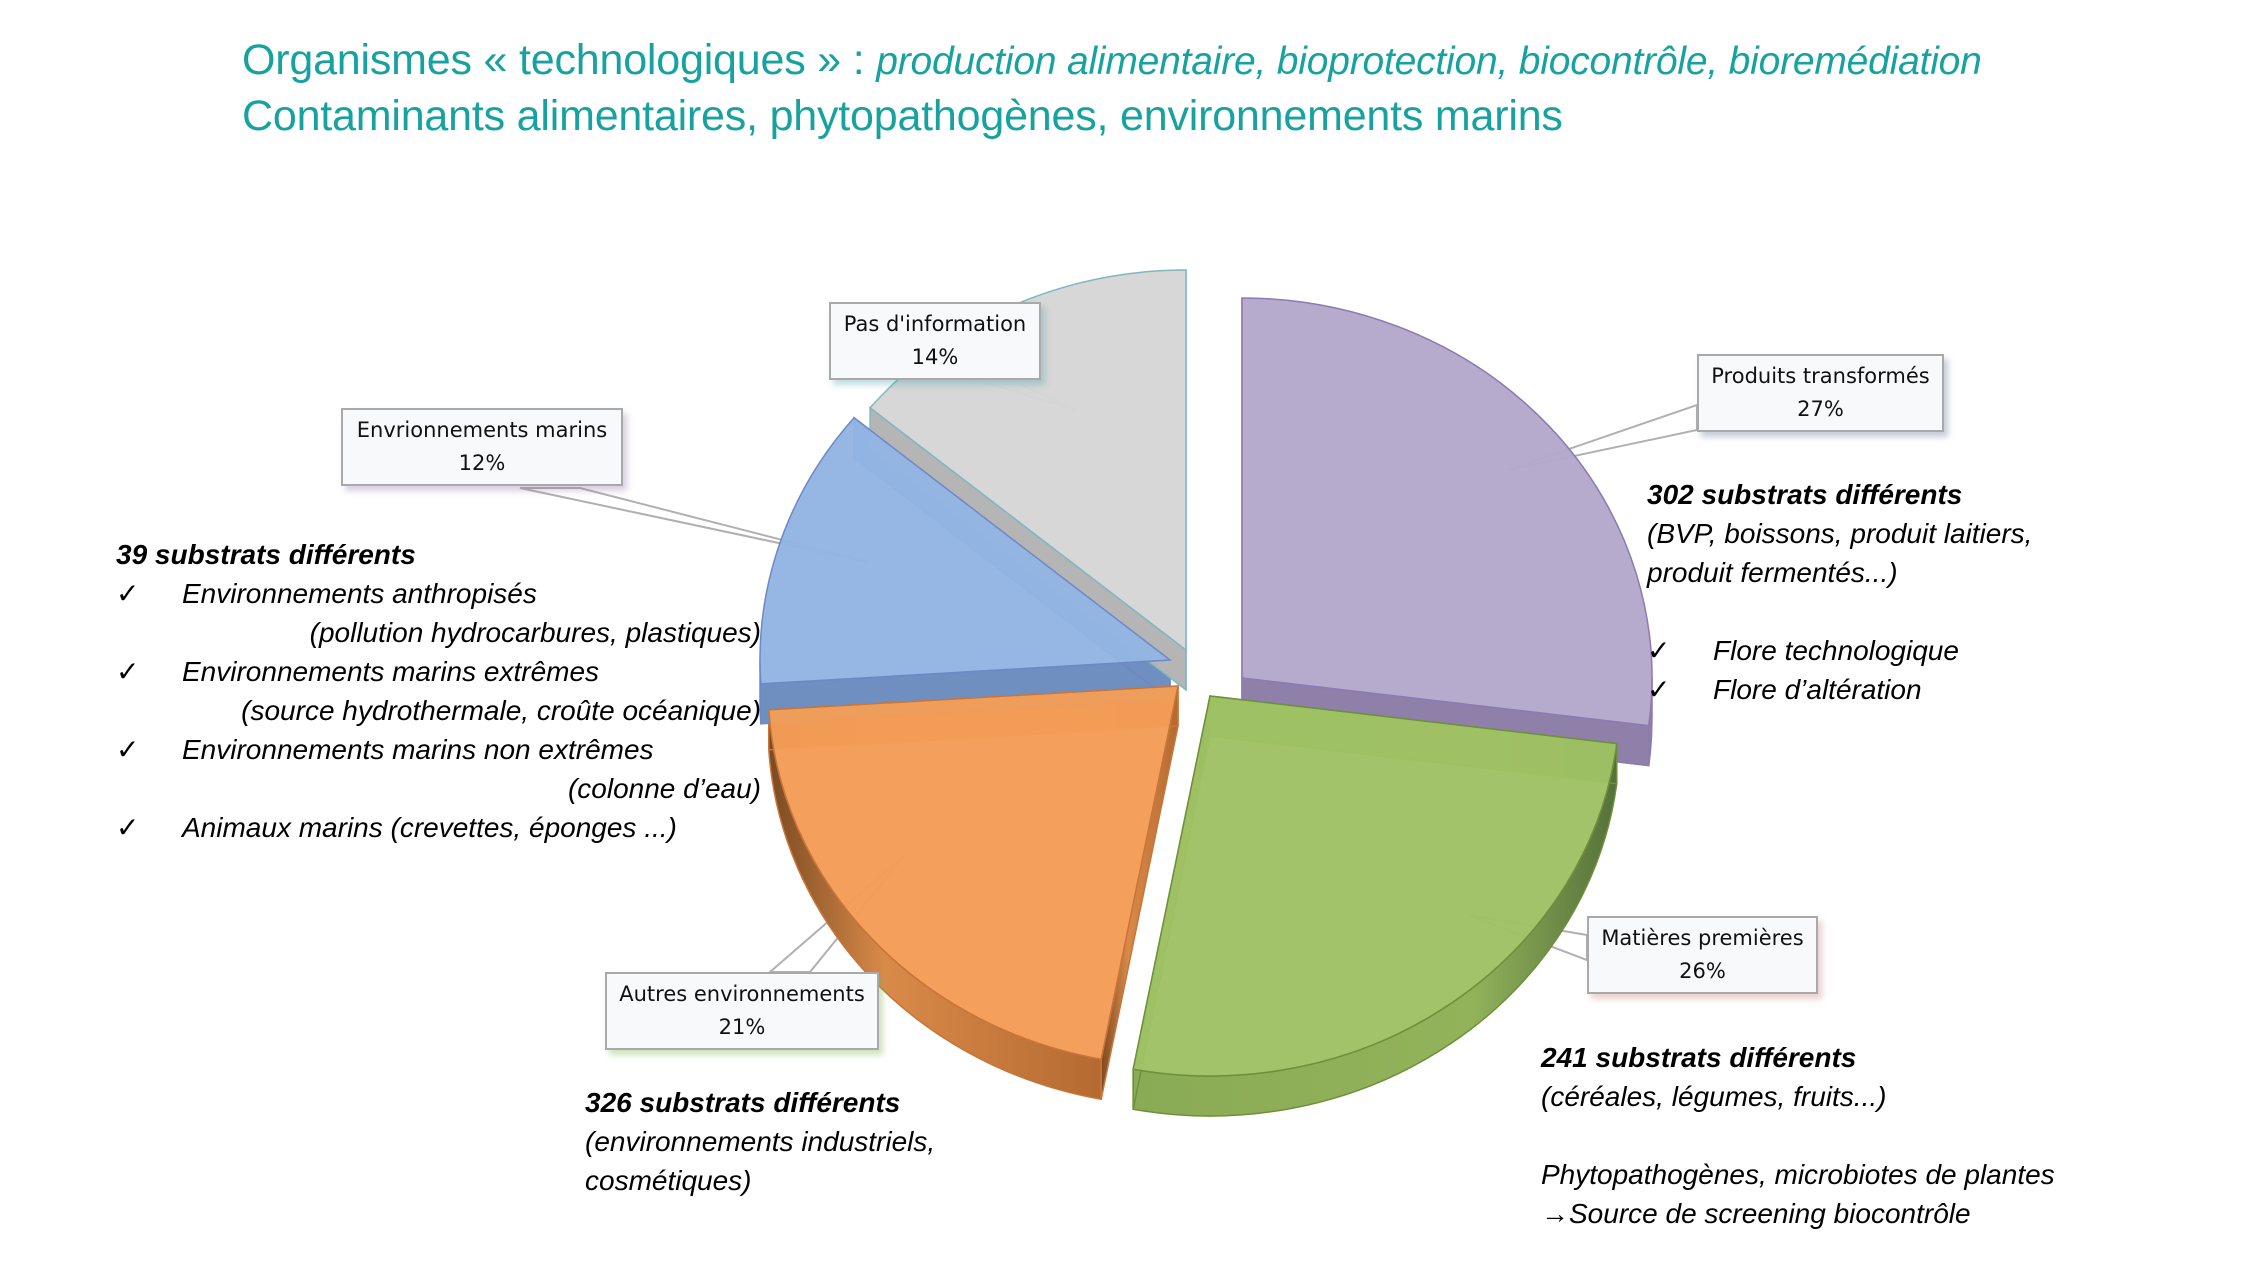  I want to click on note-item-detail: (source hydrothermale, croûte océanique), so click(501, 710).